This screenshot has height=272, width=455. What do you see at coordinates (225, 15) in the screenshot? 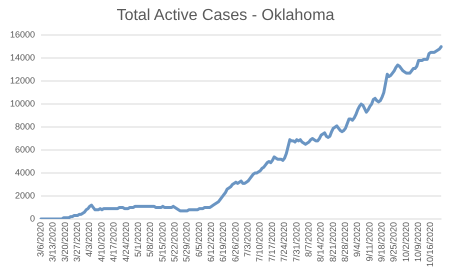
I see `chart-title: Total Active Cases - Oklahoma` at bounding box center [225, 15].